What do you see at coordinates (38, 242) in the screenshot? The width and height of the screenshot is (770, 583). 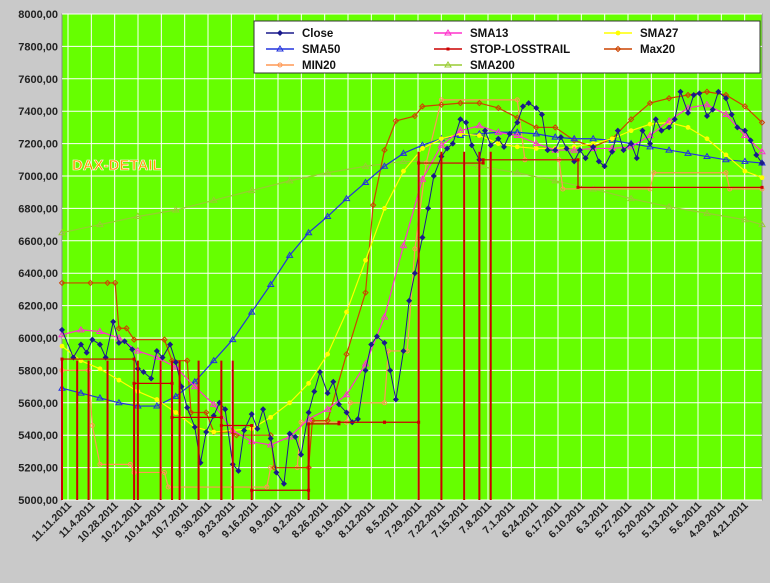 I see `y-tick-label: 6600,00` at bounding box center [38, 242].